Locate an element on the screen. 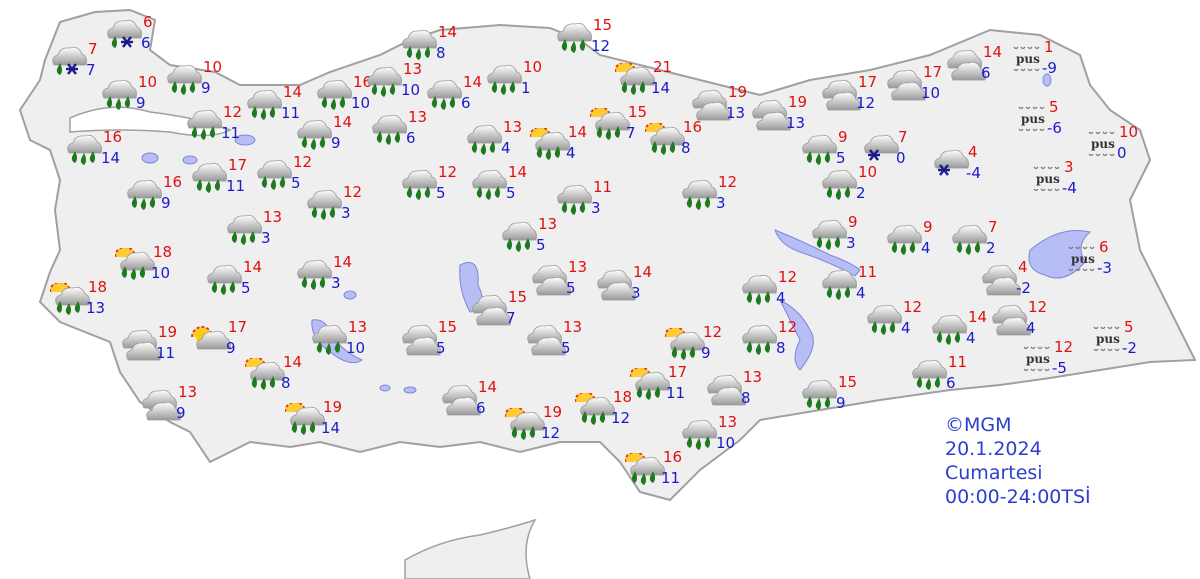  weather-station: 4 -2 is located at coordinates (1005, 278).